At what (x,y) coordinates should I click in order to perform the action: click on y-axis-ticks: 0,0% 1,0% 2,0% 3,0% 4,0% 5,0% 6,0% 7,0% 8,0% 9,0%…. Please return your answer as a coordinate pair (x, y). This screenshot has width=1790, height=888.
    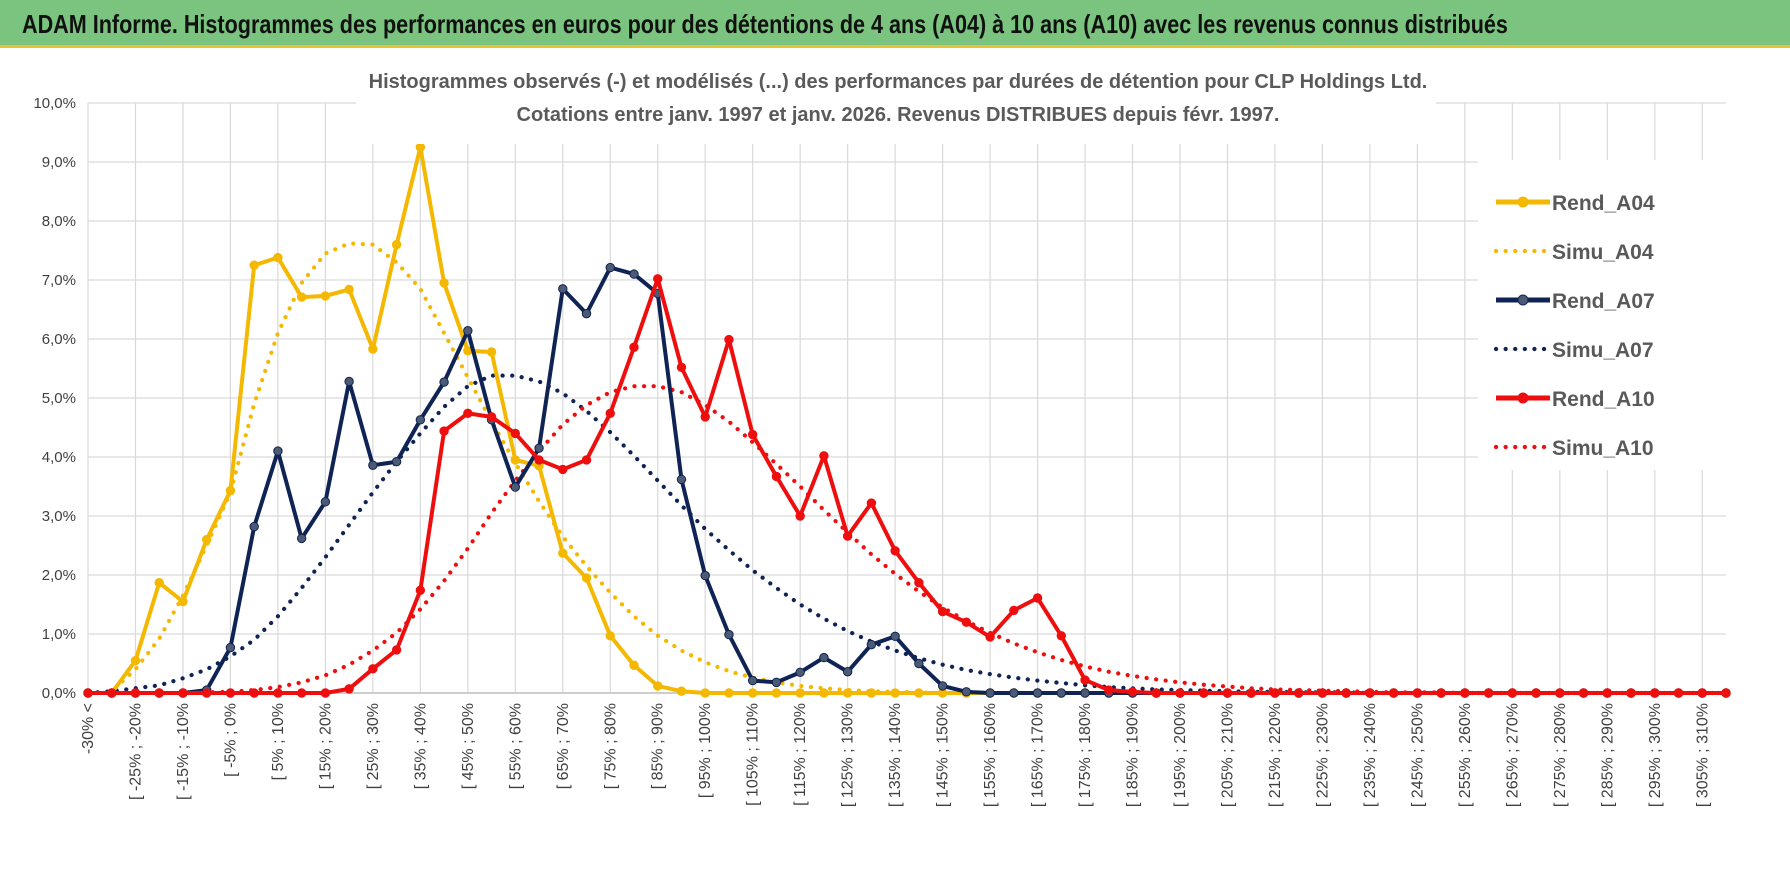
    Looking at the image, I should click on (54, 398).